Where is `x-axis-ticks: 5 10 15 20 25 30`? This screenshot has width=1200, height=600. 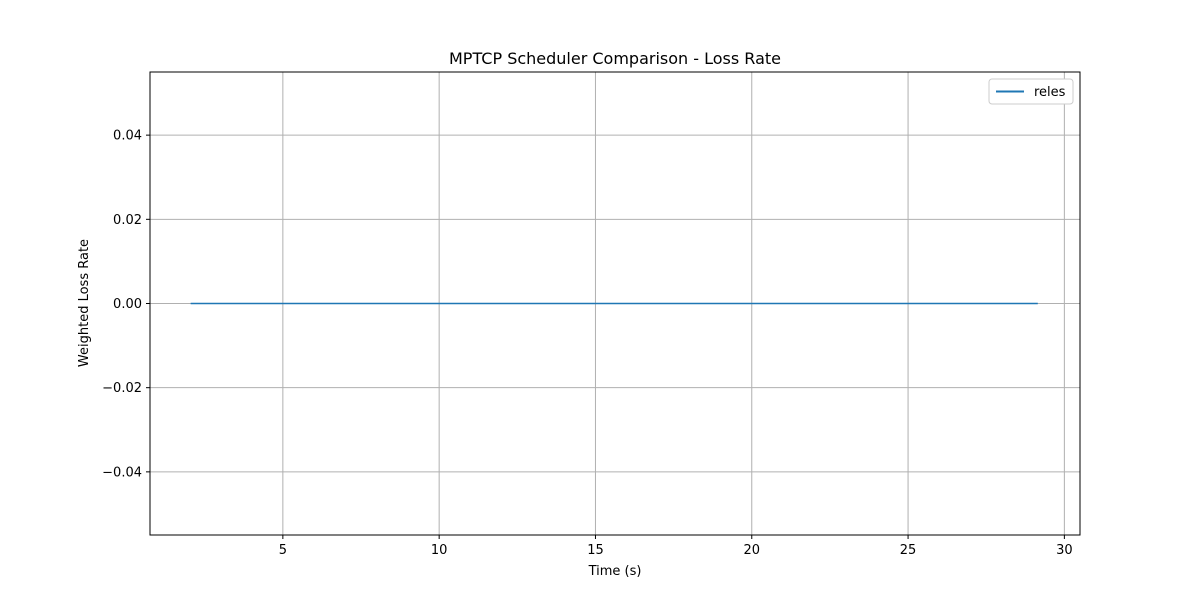 x-axis-ticks: 5 10 15 20 25 30 is located at coordinates (676, 546).